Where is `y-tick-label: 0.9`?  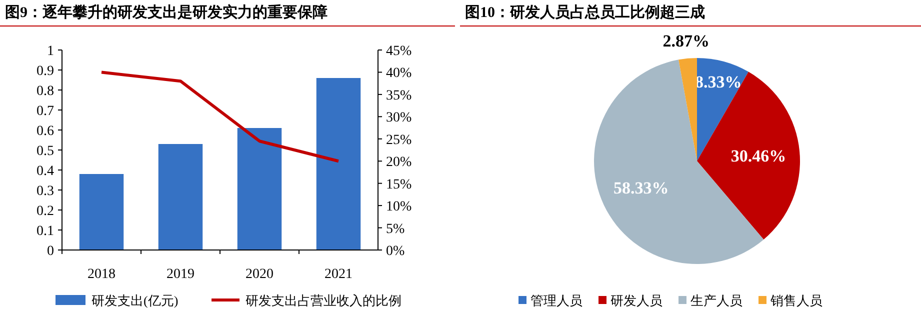 y-tick-label: 0.9 is located at coordinates (45, 71).